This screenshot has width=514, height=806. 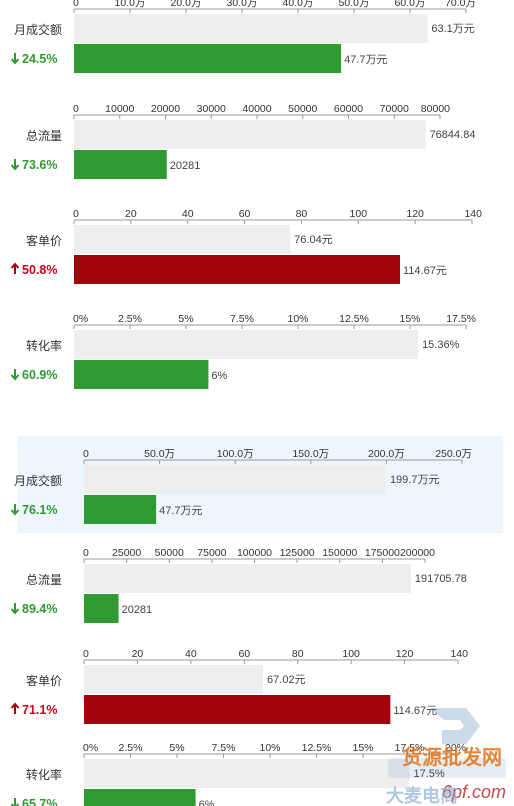 What do you see at coordinates (313, 240) in the screenshot?
I see `reference-value-label: 76.04元` at bounding box center [313, 240].